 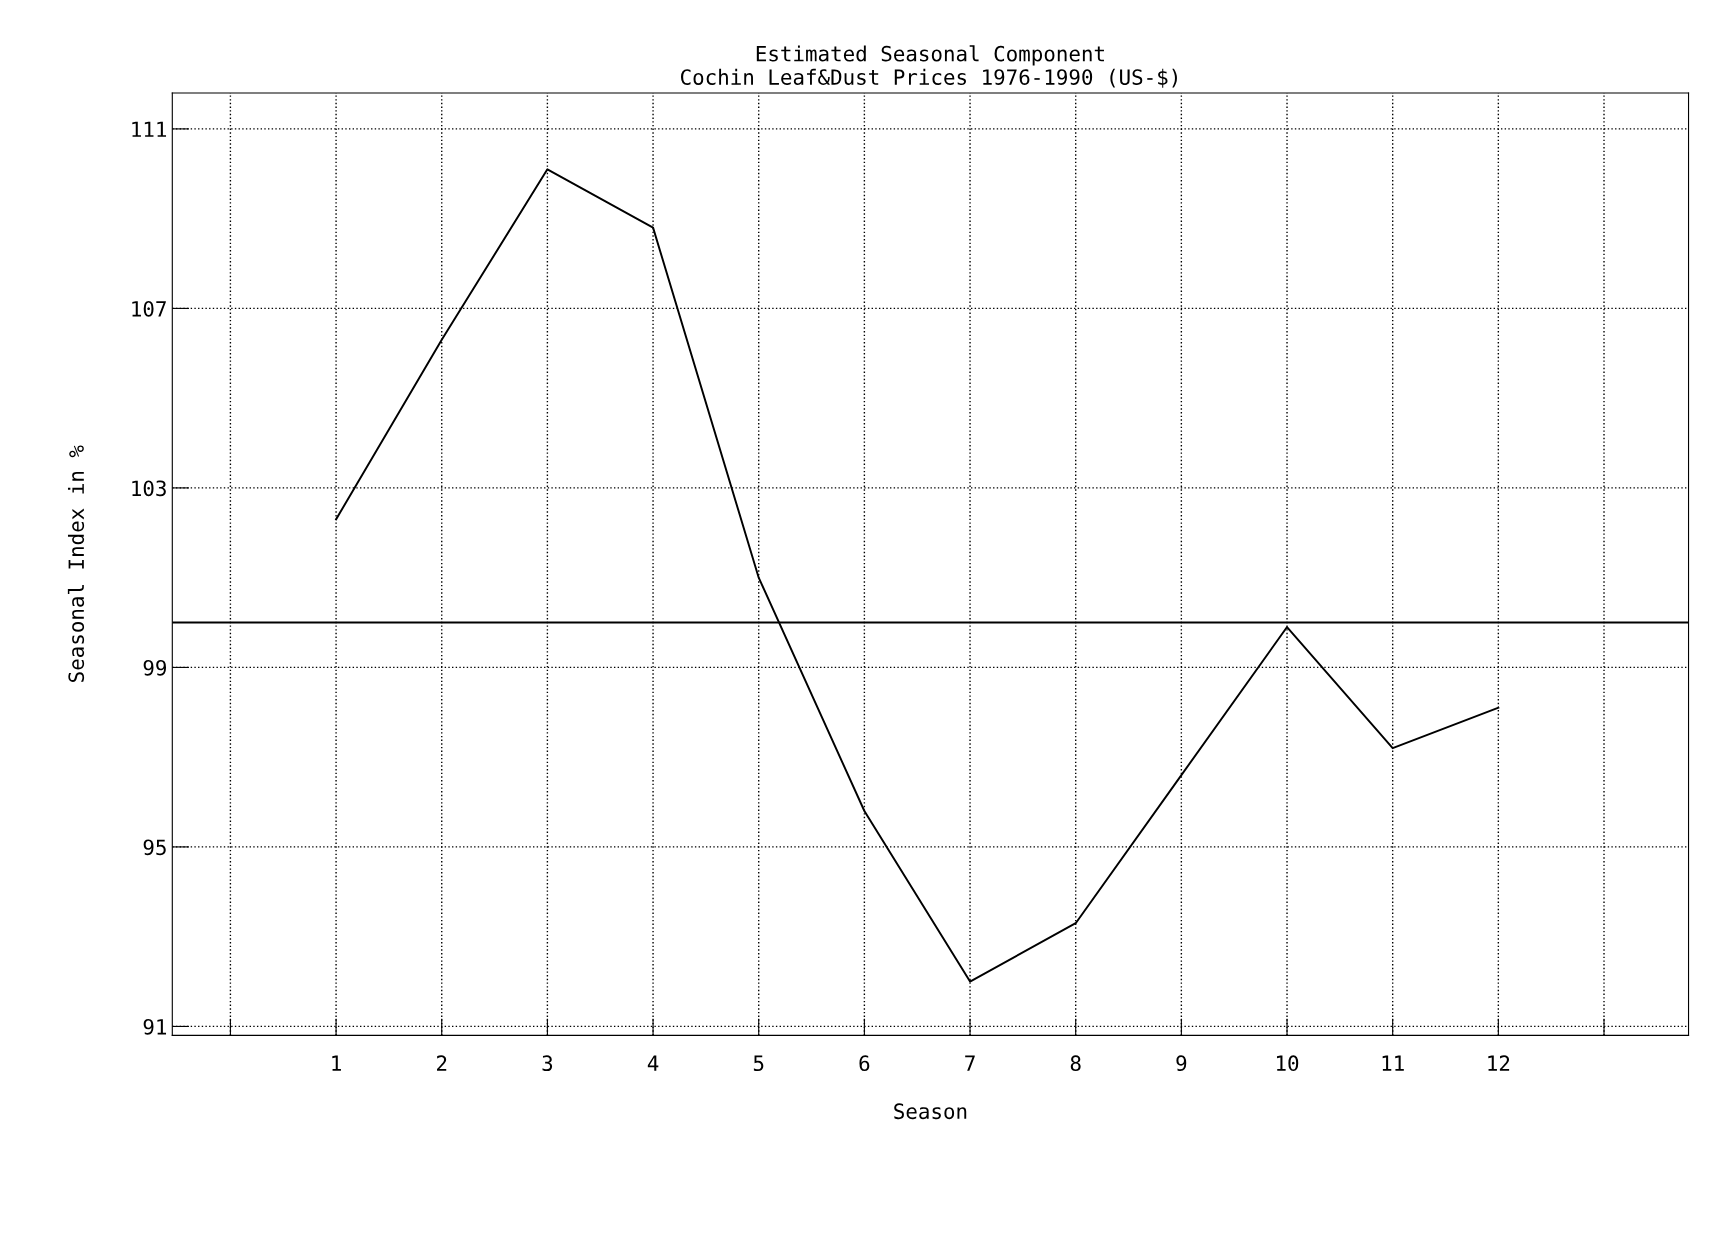 What do you see at coordinates (154, 847) in the screenshot?
I see `y-tick-label: 95` at bounding box center [154, 847].